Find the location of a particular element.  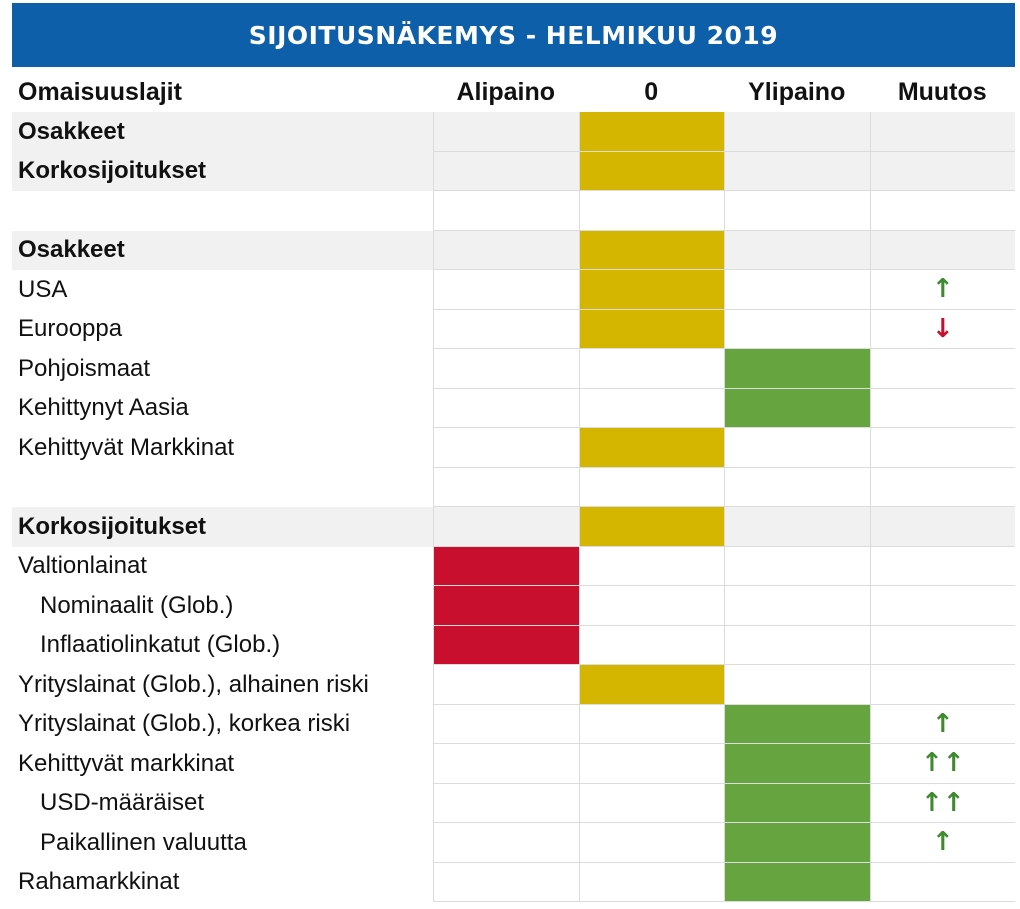

arrow-down-icon: ↓ is located at coordinates (942, 328).